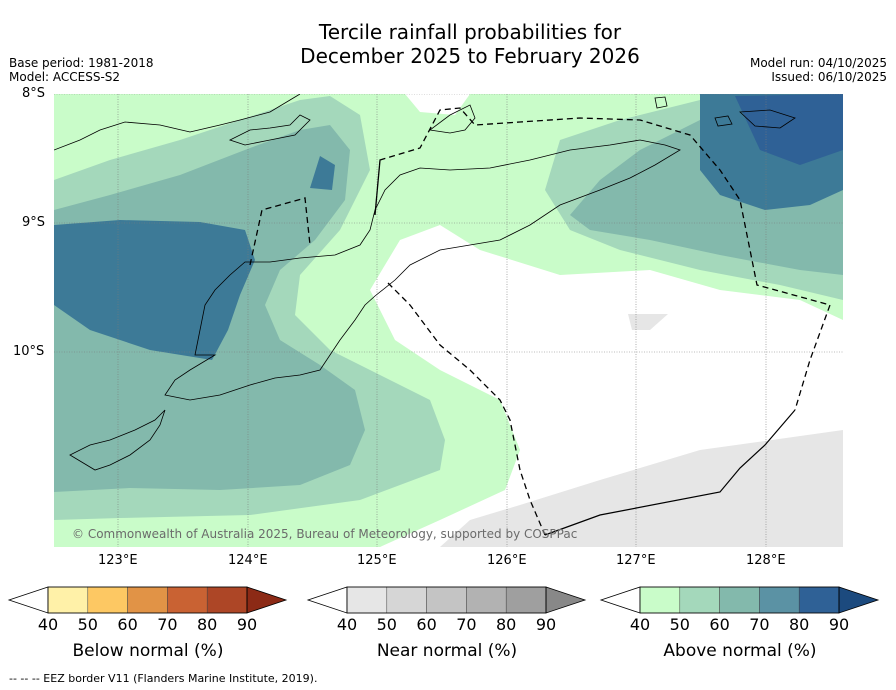 The height and width of the screenshot is (690, 896). I want to click on colorbar-near-tick: 90, so click(546, 624).